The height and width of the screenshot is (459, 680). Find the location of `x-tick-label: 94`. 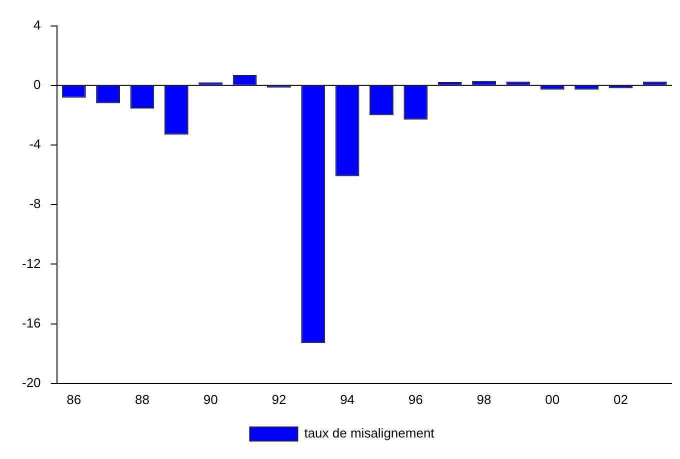

x-tick-label: 94 is located at coordinates (347, 399).